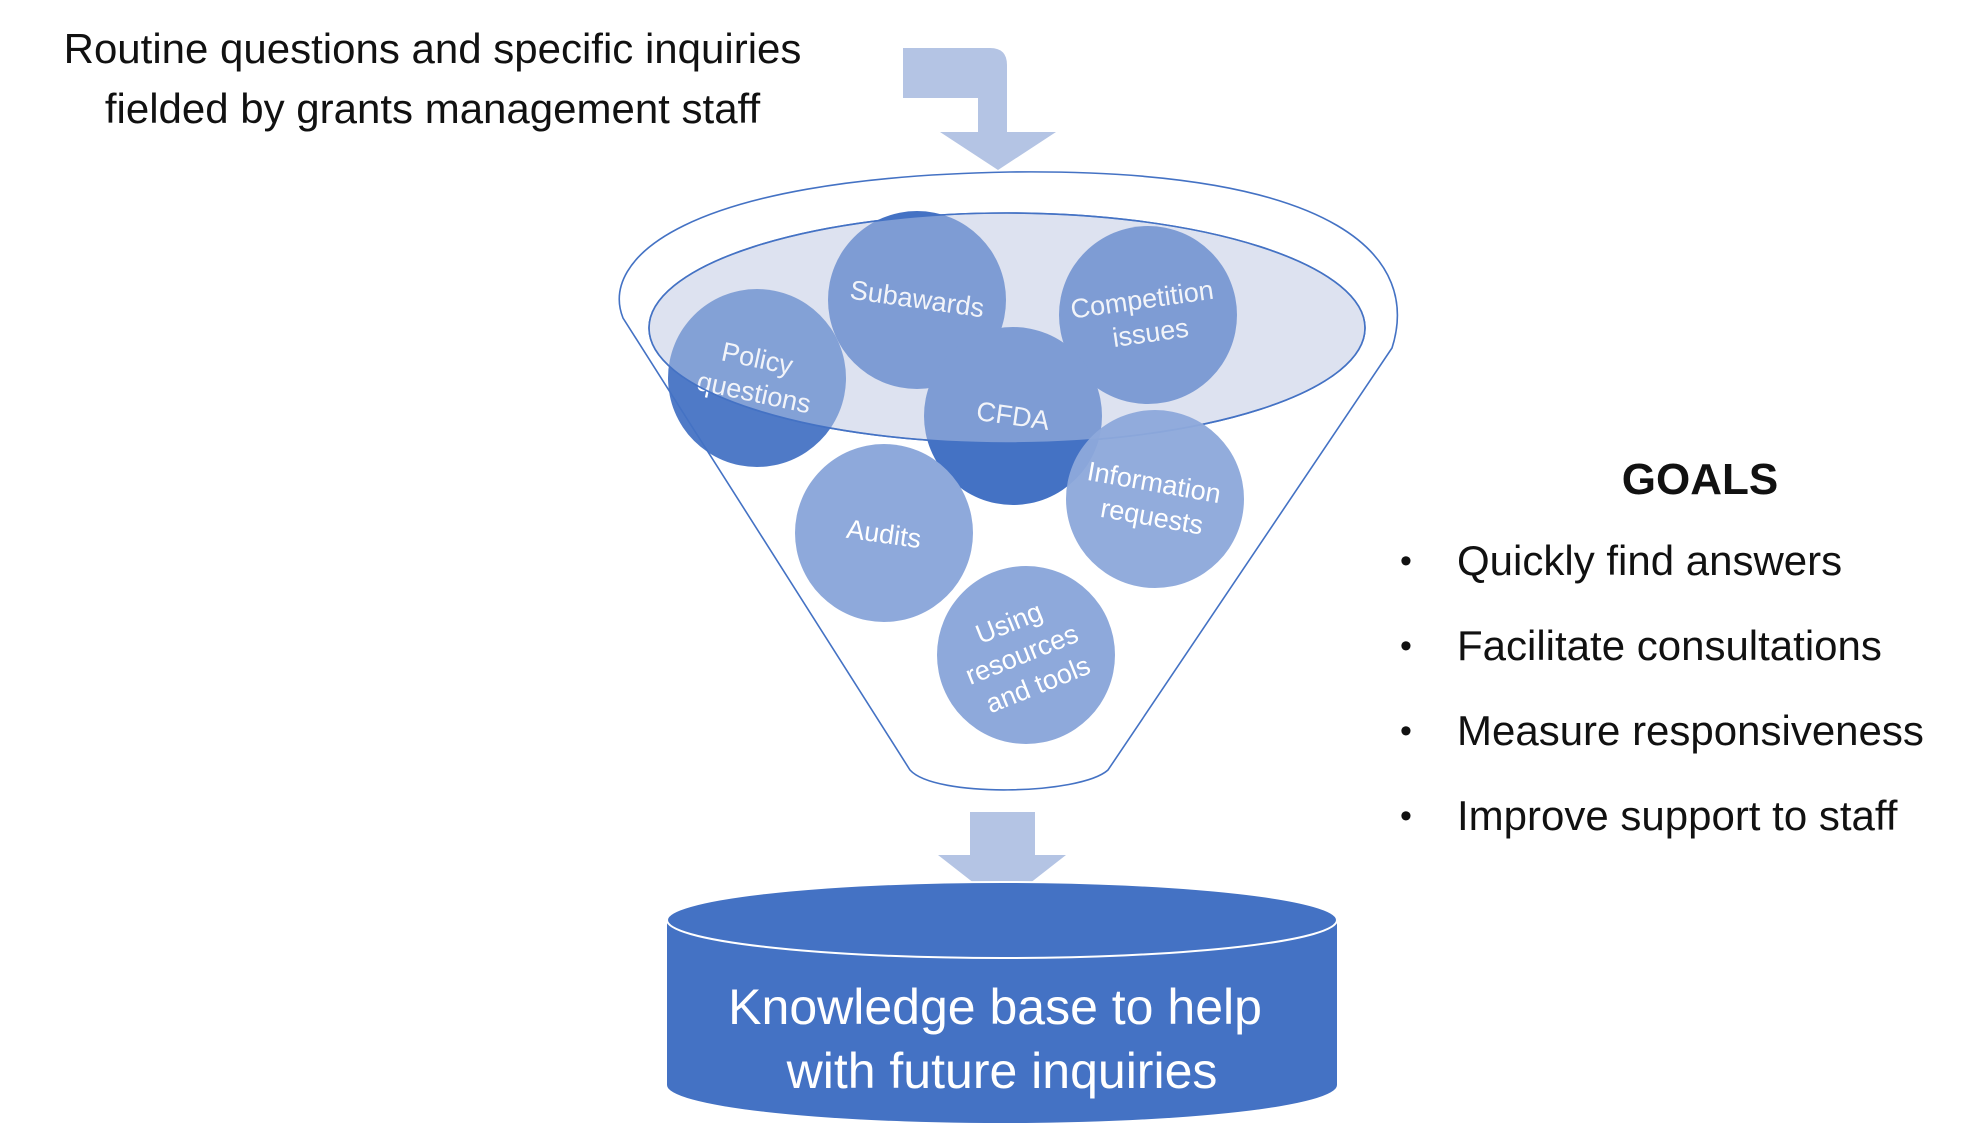  What do you see at coordinates (1690, 730) in the screenshot?
I see `goal-item-label: Measure responsiveness` at bounding box center [1690, 730].